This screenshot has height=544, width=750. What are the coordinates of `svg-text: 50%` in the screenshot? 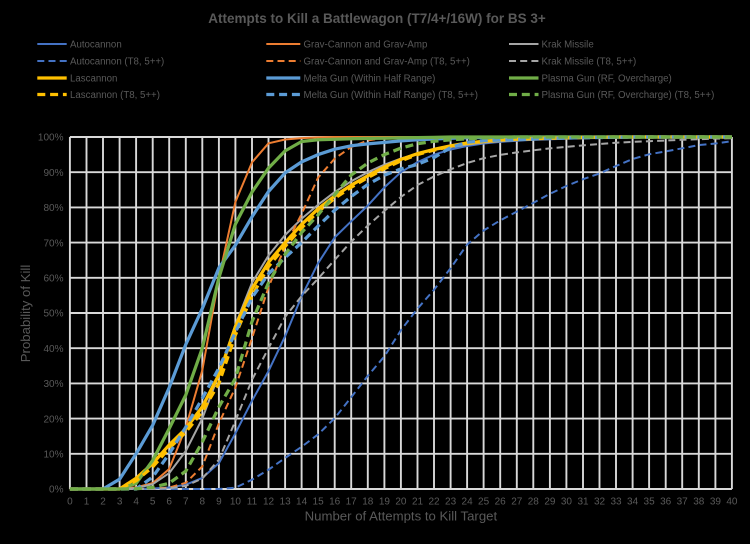 It's located at (53, 314).